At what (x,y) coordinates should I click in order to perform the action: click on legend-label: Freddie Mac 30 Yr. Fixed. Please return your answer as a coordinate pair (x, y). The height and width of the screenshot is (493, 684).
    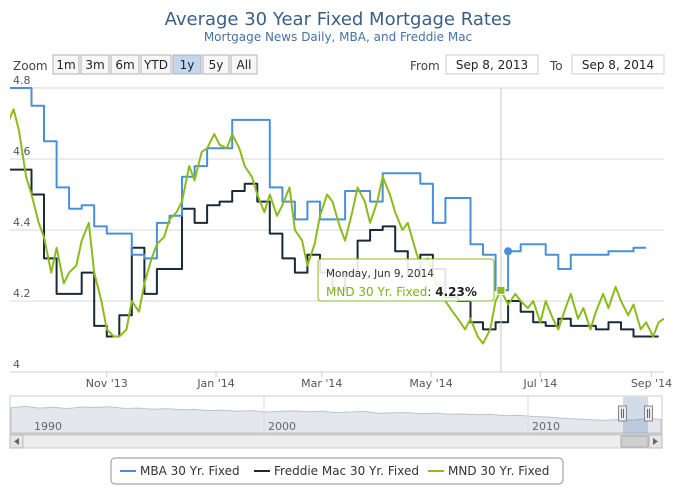
    Looking at the image, I should click on (346, 471).